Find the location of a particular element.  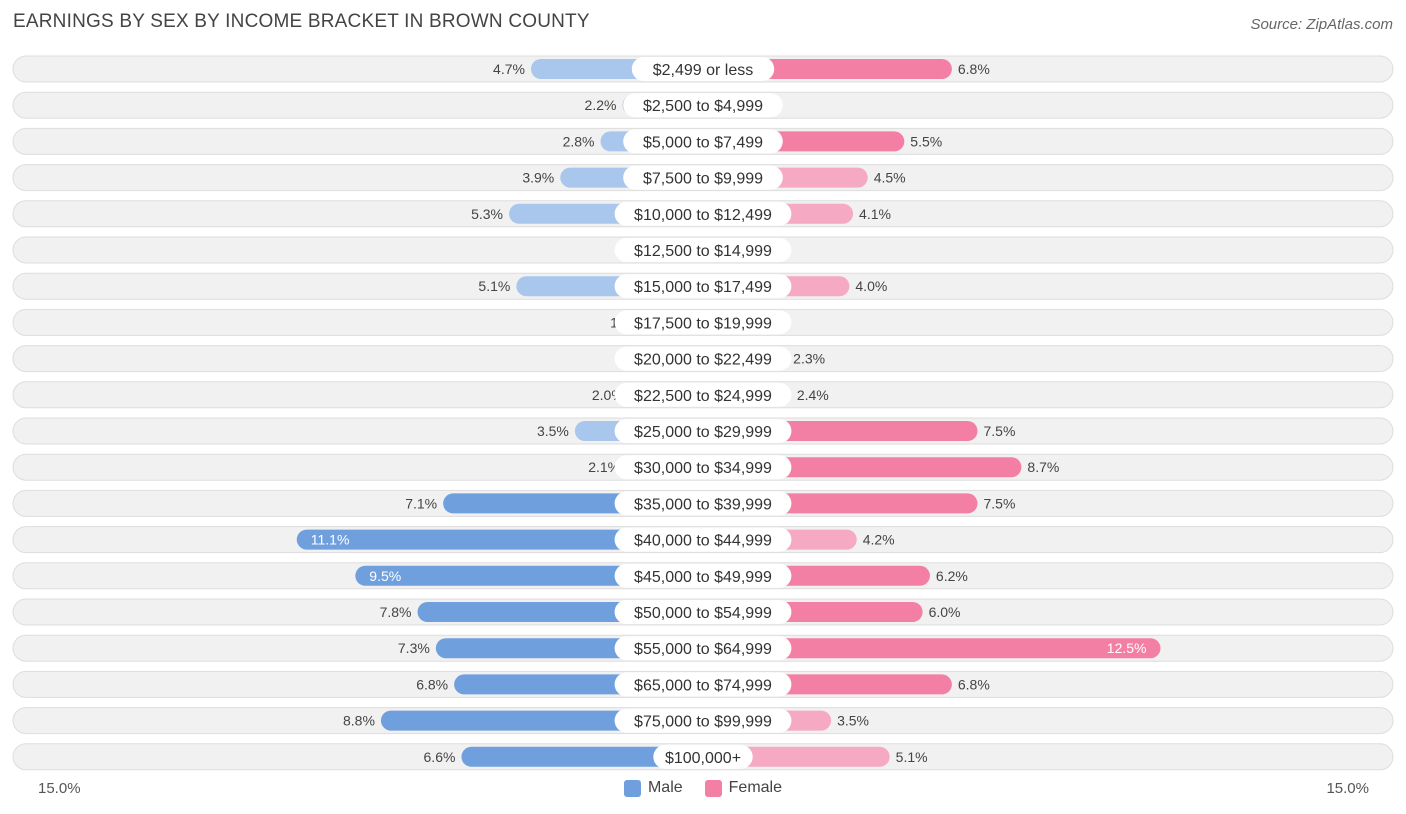

category-label: $55,000 to $64,999 is located at coordinates (703, 649).